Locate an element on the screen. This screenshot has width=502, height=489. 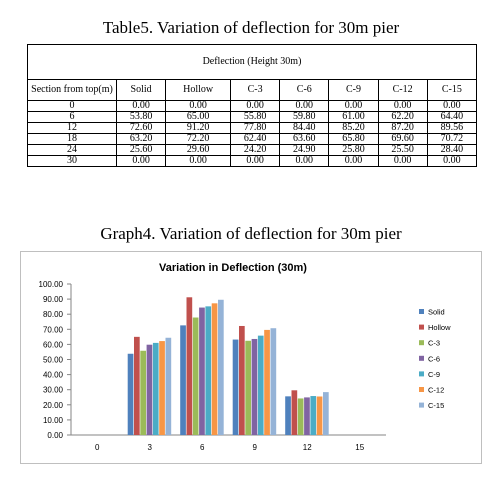
table-row: 12 72.60 91.20 77.80 84.40 85.20 87.20 89.56 is located at coordinates (252, 128).